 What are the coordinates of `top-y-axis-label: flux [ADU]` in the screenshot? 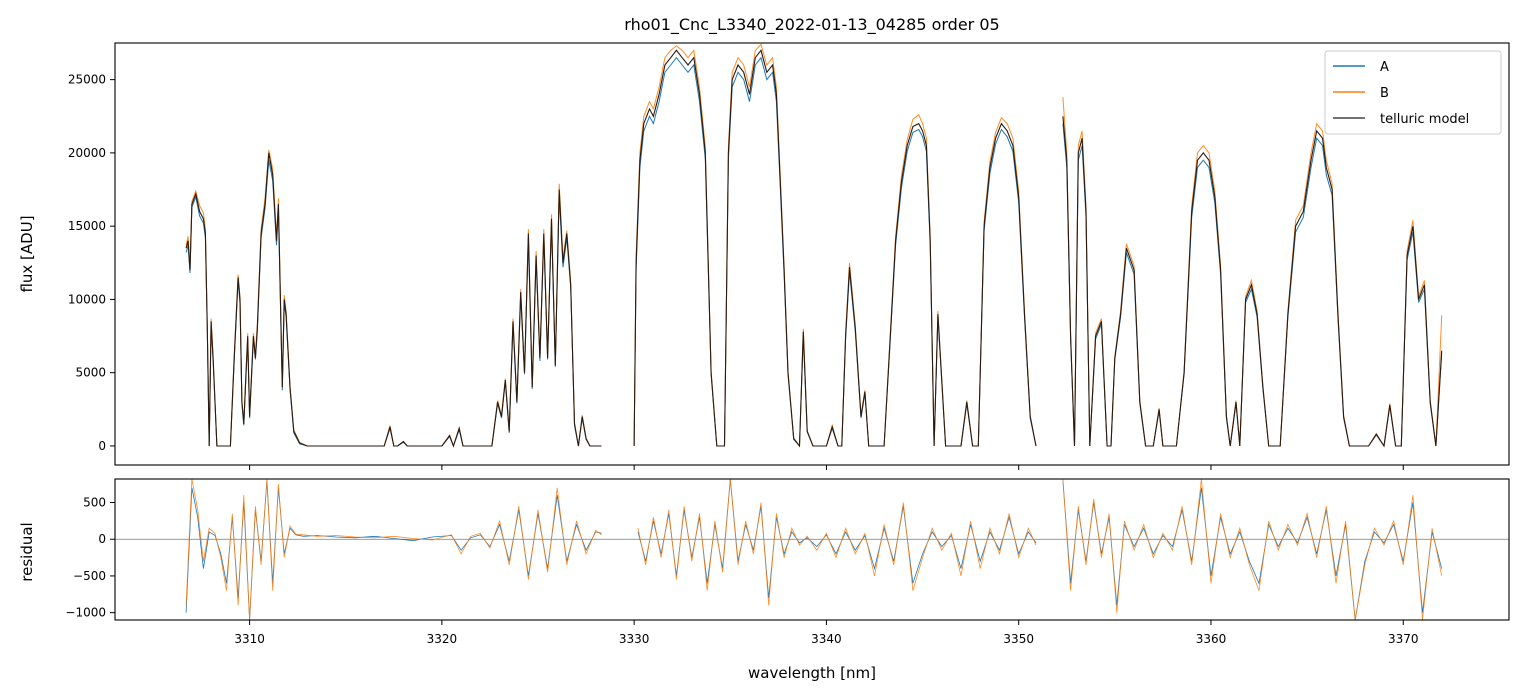 It's located at (27, 253).